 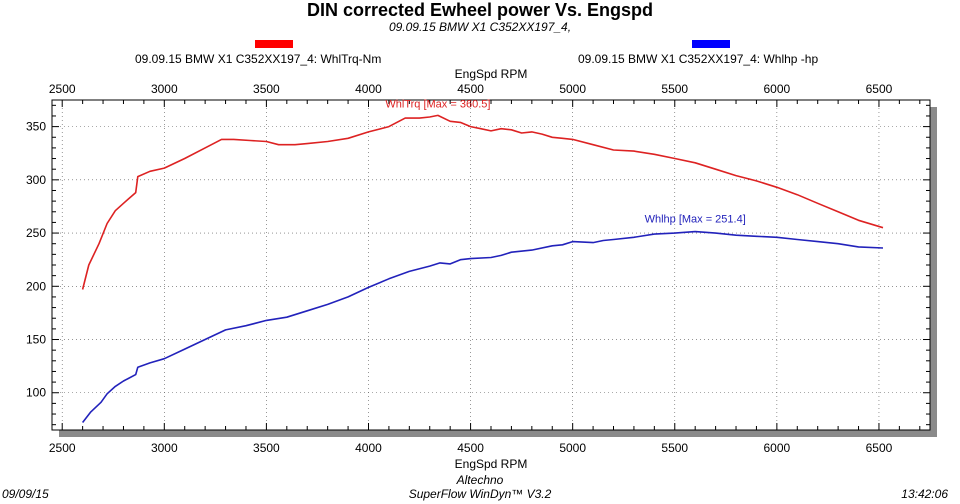 What do you see at coordinates (36, 180) in the screenshot?
I see `y-tick-label: 300` at bounding box center [36, 180].